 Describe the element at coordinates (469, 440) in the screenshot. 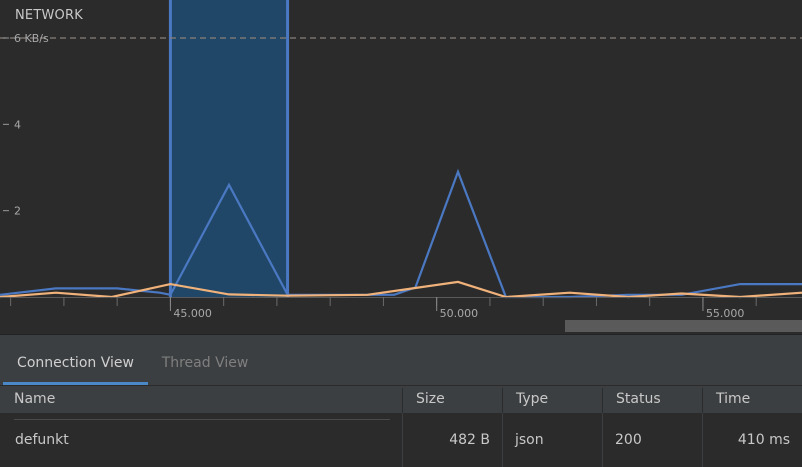

I see `cell-size: 482 B` at that location.